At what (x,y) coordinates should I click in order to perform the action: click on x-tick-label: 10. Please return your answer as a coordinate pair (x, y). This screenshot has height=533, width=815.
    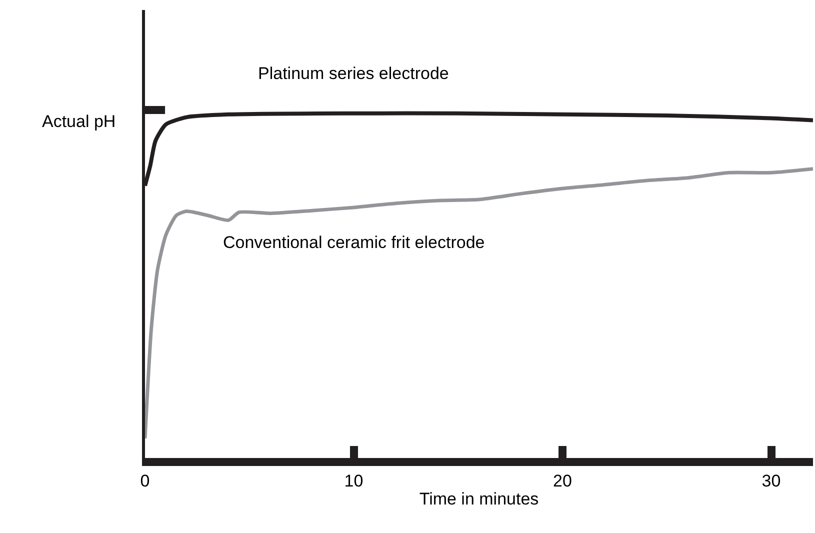
    Looking at the image, I should click on (354, 480).